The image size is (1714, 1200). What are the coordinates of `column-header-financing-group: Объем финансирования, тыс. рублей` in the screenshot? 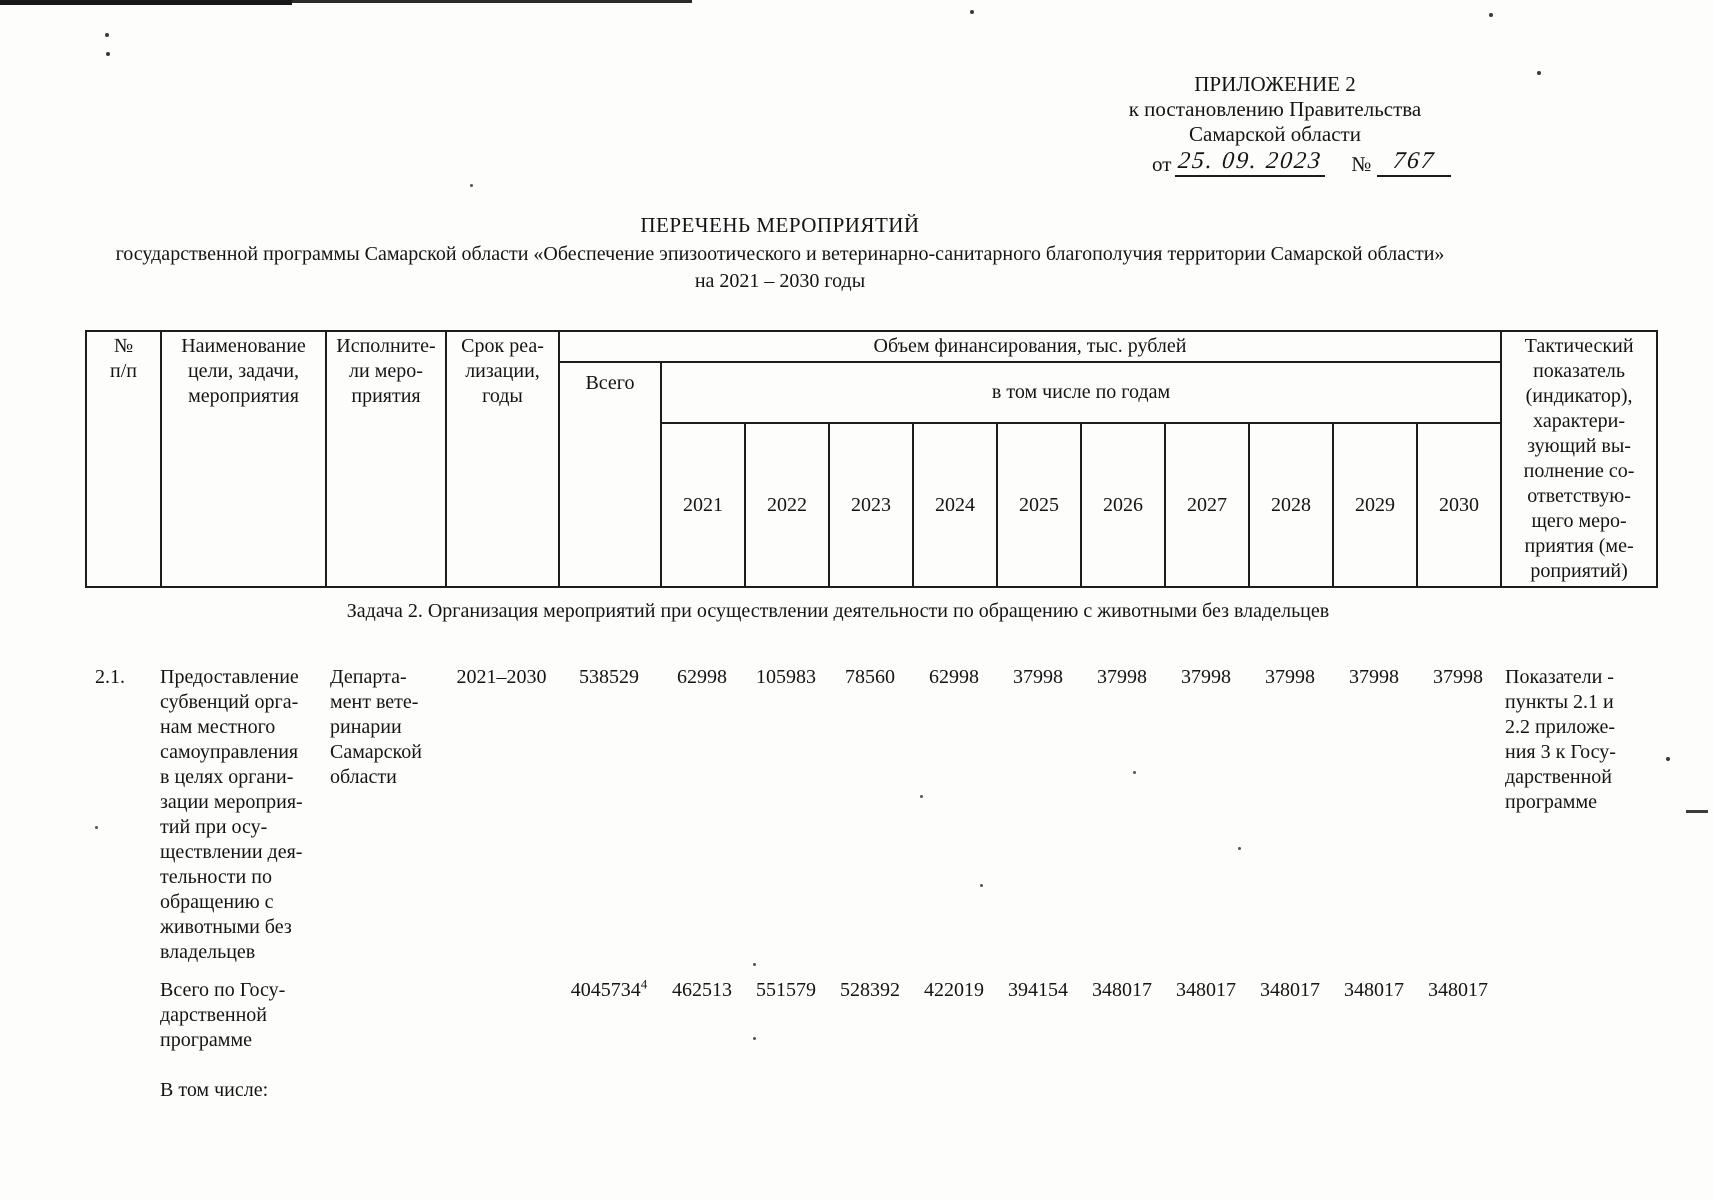 It's located at (1030, 346).